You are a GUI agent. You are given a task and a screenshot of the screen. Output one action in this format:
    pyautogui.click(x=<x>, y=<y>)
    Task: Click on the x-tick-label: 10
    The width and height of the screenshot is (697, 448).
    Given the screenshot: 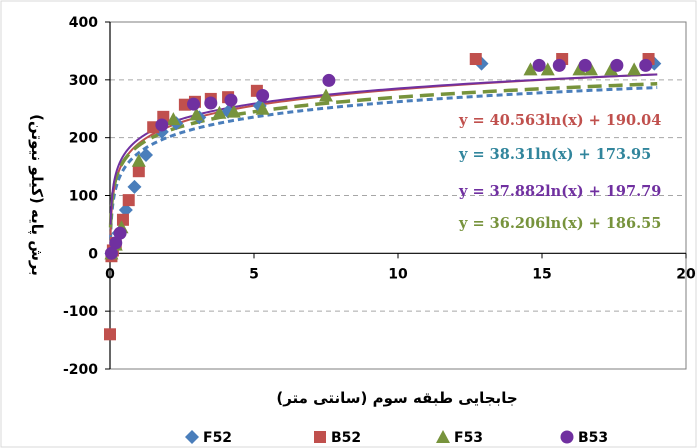 What is the action you would take?
    pyautogui.click(x=398, y=274)
    